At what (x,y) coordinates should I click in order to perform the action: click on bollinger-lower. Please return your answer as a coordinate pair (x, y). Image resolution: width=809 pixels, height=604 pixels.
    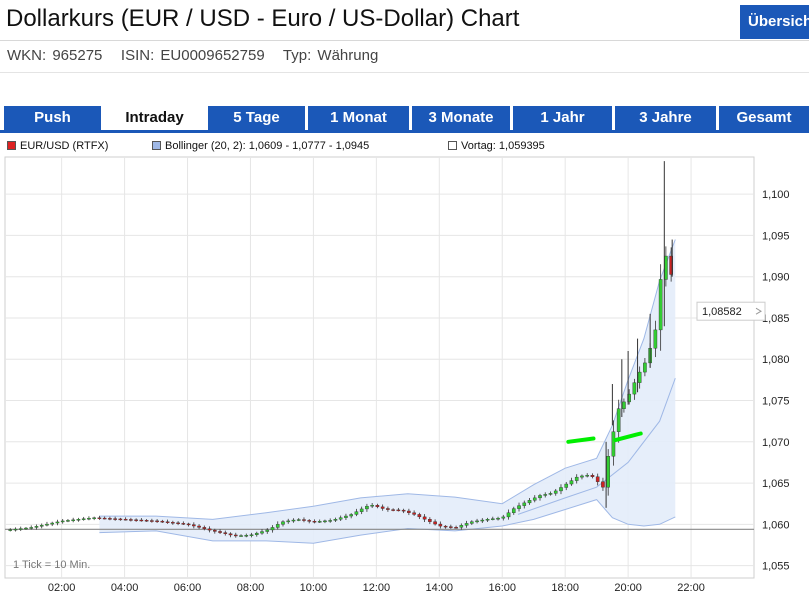
    Looking at the image, I should click on (387, 521).